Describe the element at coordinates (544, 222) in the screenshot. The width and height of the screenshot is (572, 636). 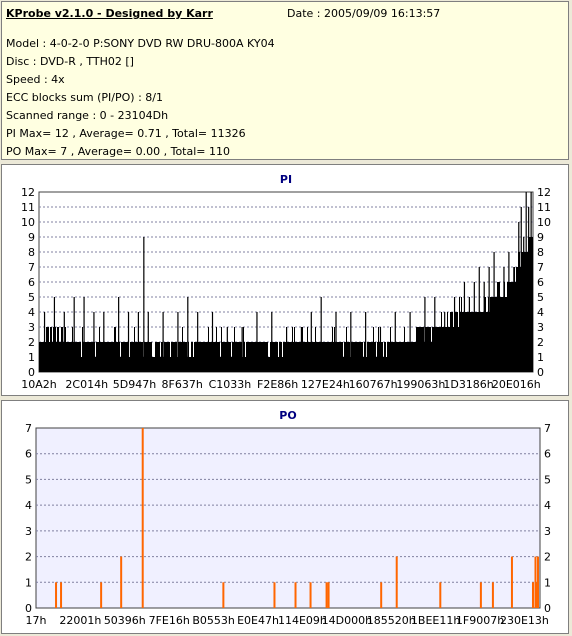
I see `y-tick-label-right: 10` at that location.